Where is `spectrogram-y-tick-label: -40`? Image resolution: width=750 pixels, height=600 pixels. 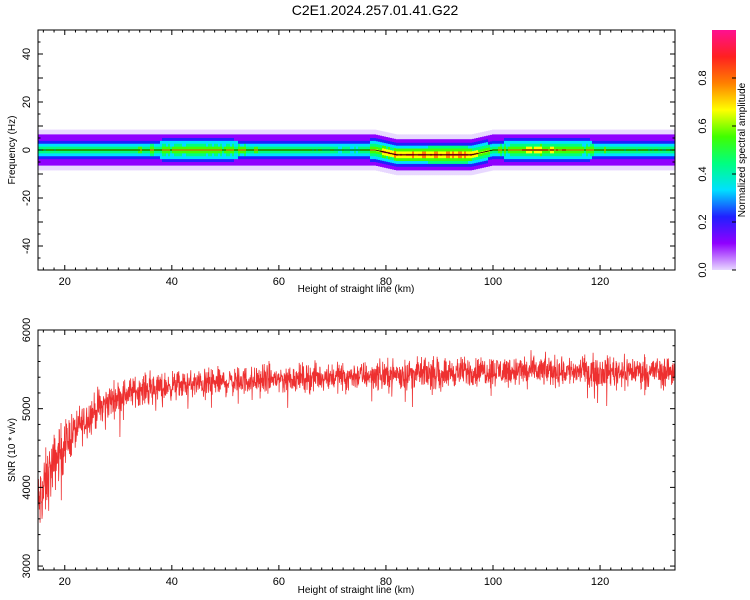 spectrogram-y-tick-label: -40 is located at coordinates (27, 246).